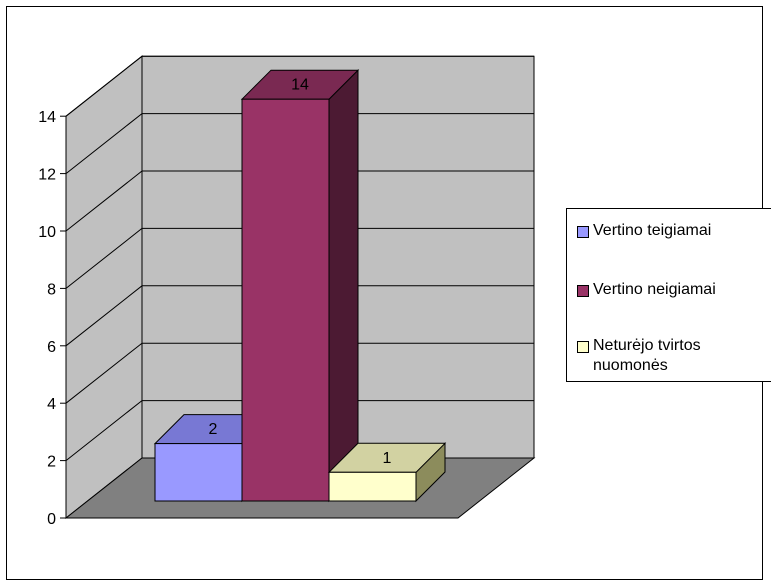 The image size is (771, 586). I want to click on side-wall, so click(104, 287).